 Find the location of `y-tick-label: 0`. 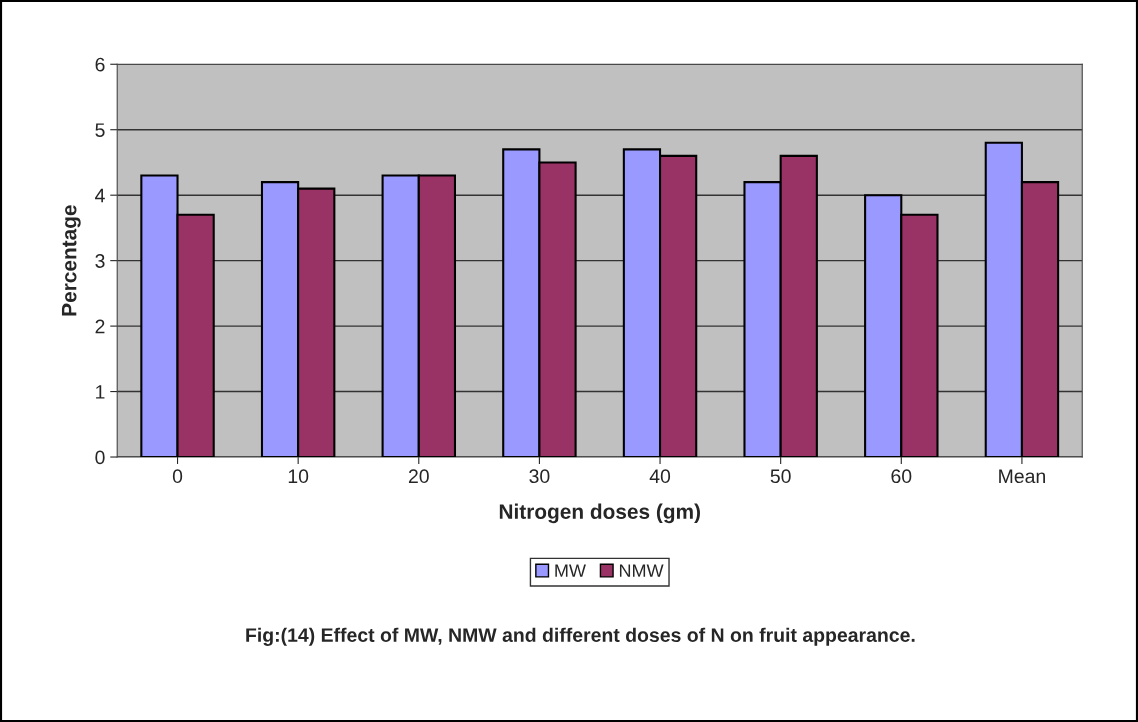

y-tick-label: 0 is located at coordinates (100, 457).